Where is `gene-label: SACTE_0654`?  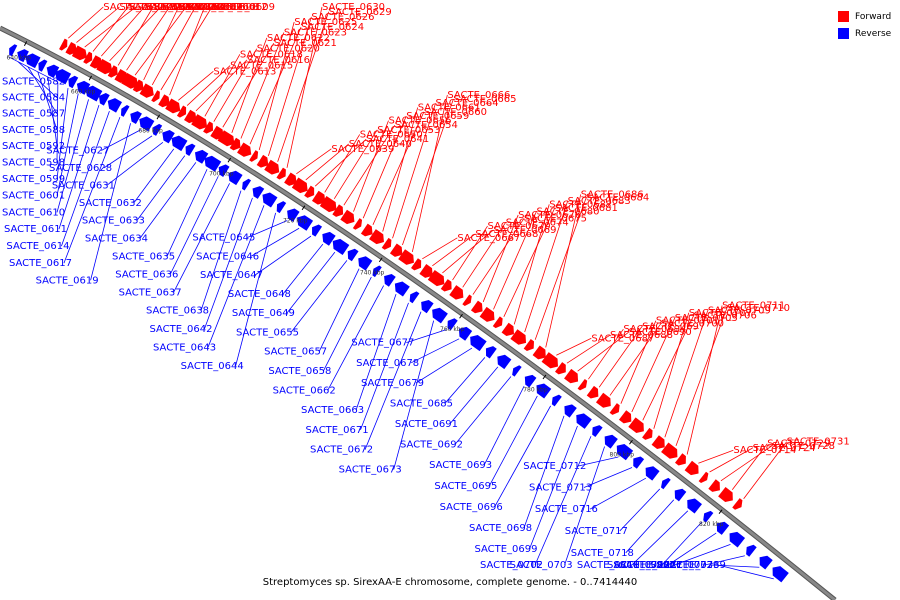
gene-label: SACTE_0654 is located at coordinates (426, 125).